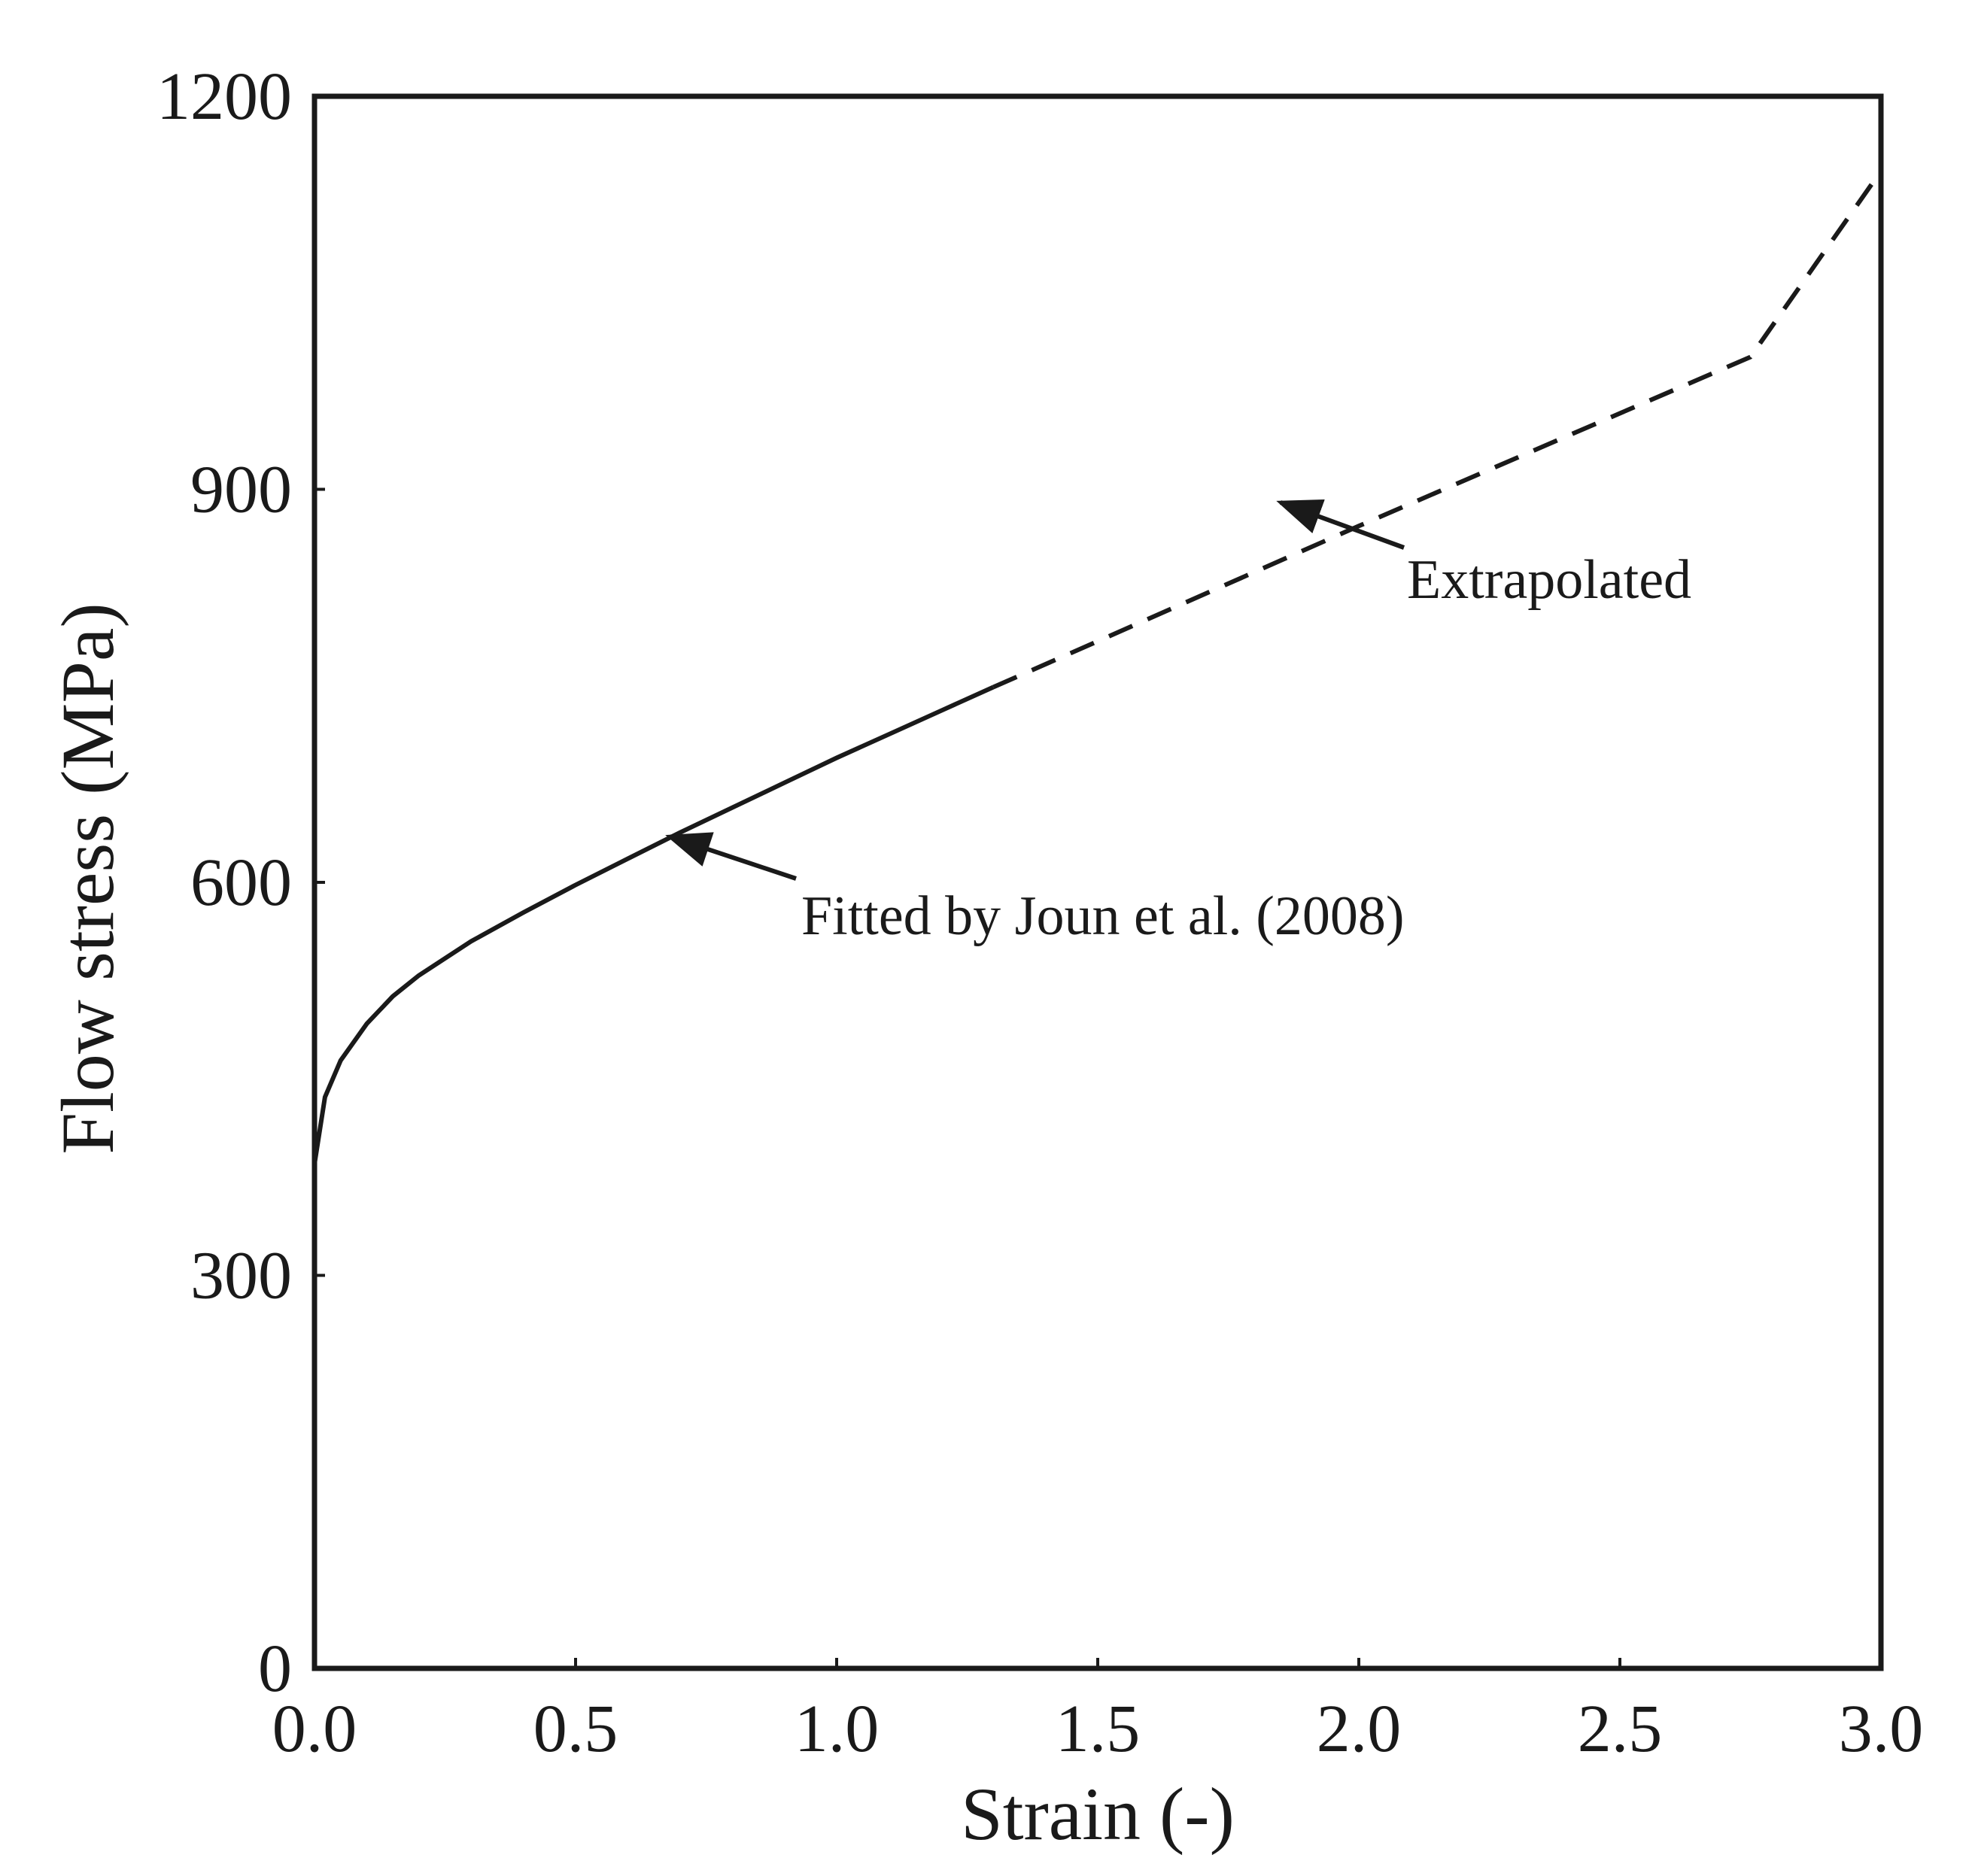  I want to click on x-tick-label: 2.5, so click(1620, 1729).